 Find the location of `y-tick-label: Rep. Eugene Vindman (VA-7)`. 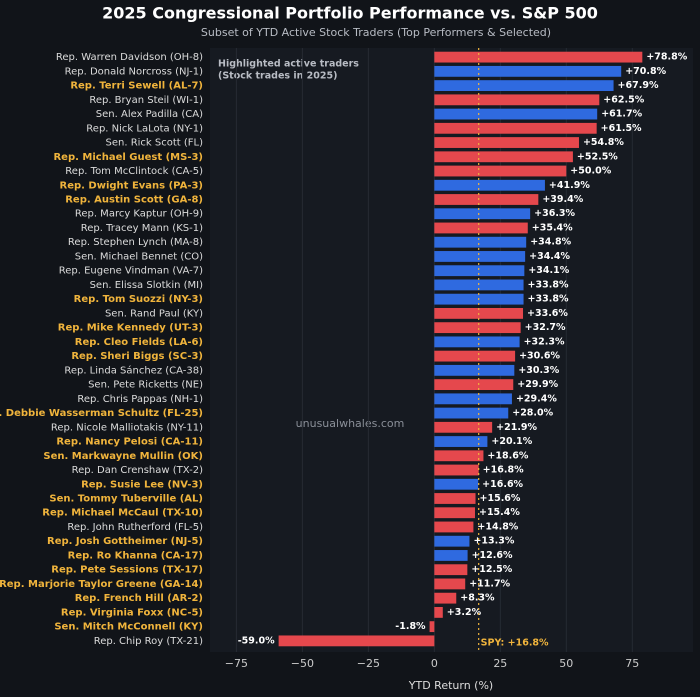

y-tick-label: Rep. Eugene Vindman (VA-7) is located at coordinates (131, 271).